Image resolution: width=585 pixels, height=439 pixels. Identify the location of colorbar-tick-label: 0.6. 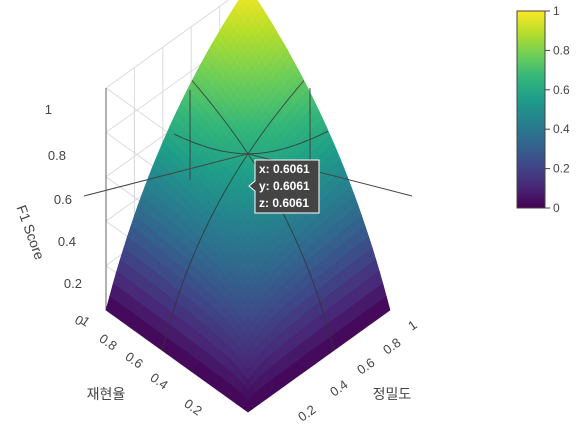
(561, 90).